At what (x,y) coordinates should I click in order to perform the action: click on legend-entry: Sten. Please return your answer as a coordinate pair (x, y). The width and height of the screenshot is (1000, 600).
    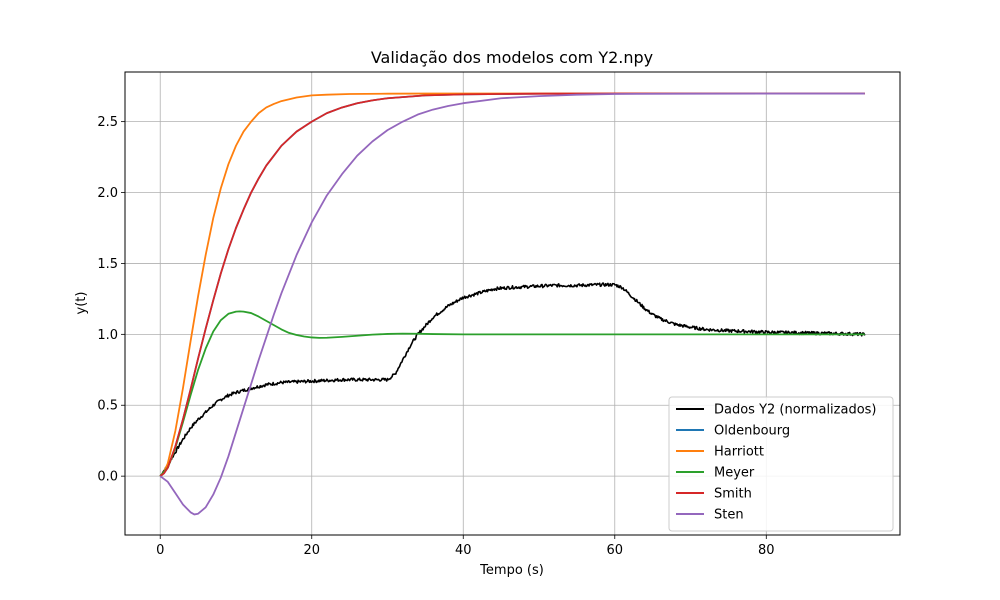
    Looking at the image, I should click on (729, 515).